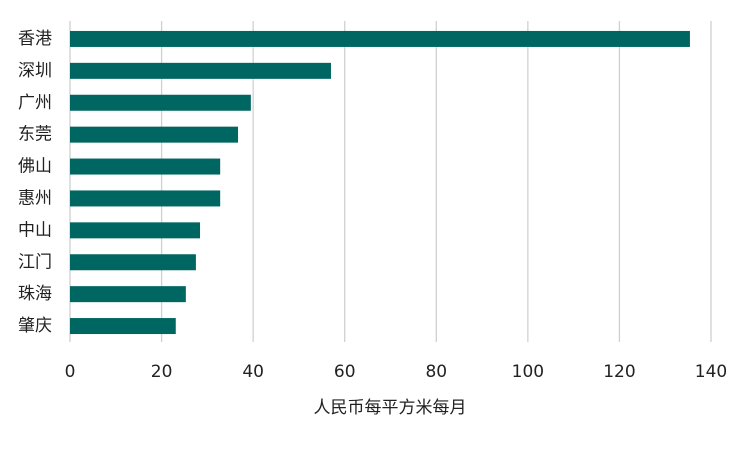  What do you see at coordinates (528, 372) in the screenshot?
I see `x-tick-label: 100` at bounding box center [528, 372].